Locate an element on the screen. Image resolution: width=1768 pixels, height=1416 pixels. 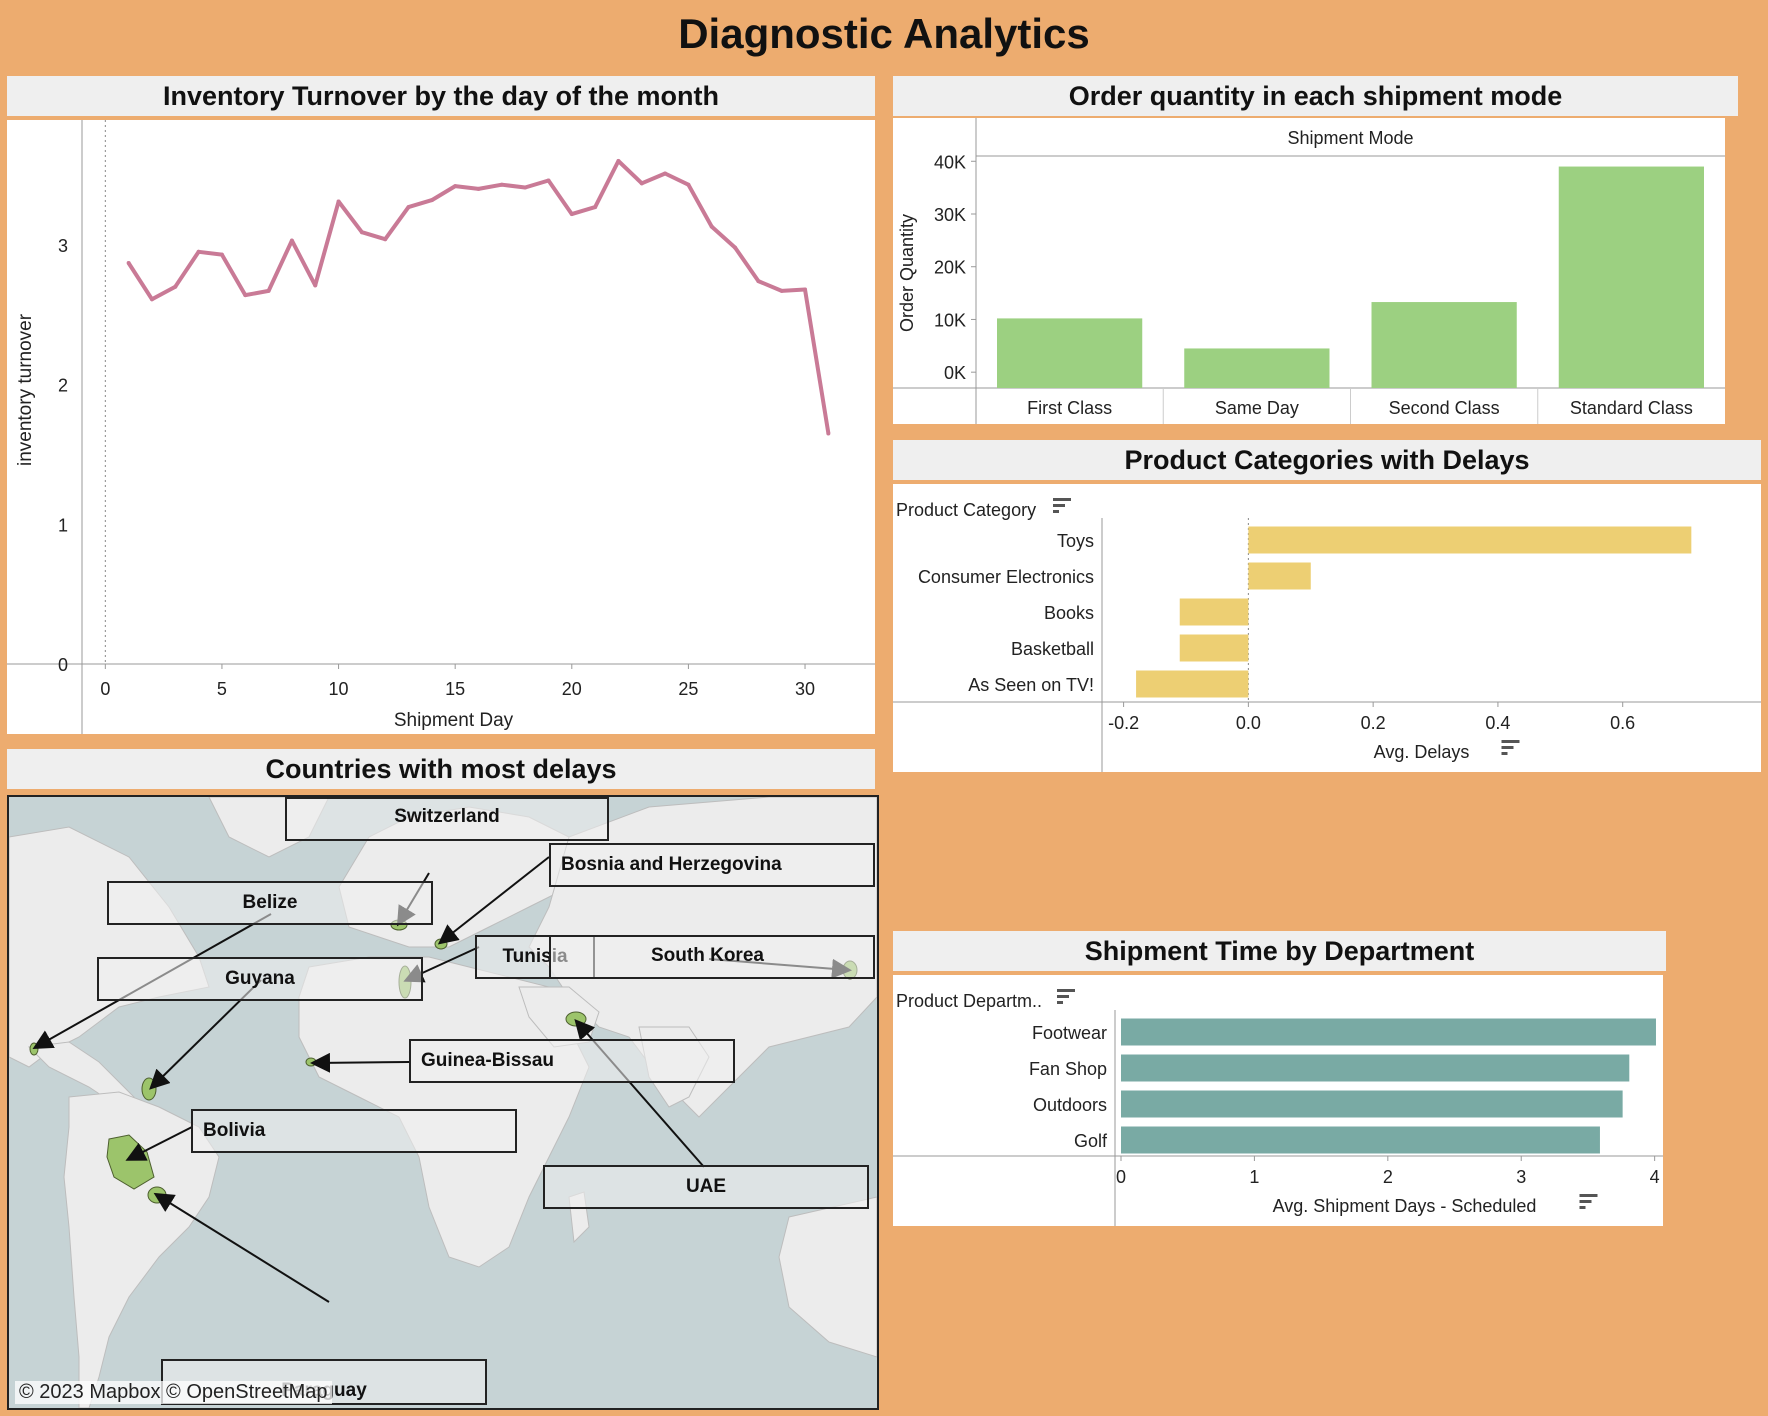
delays-x-axis-title: Avg. Delays is located at coordinates (1422, 752).